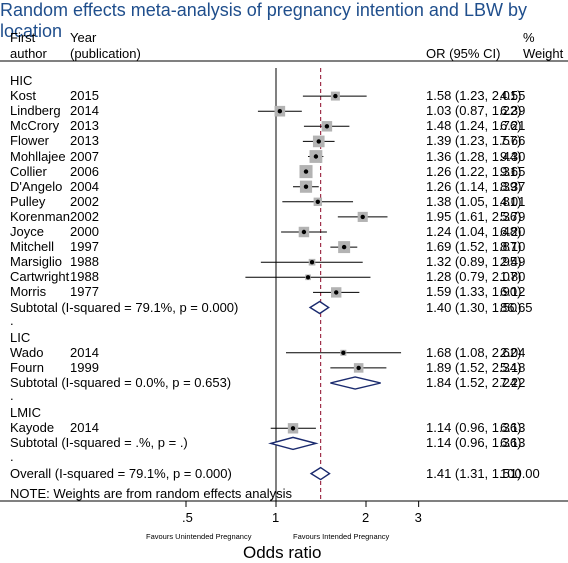 The width and height of the screenshot is (568, 563). I want to click on study-weight: 6.13, so click(513, 428).